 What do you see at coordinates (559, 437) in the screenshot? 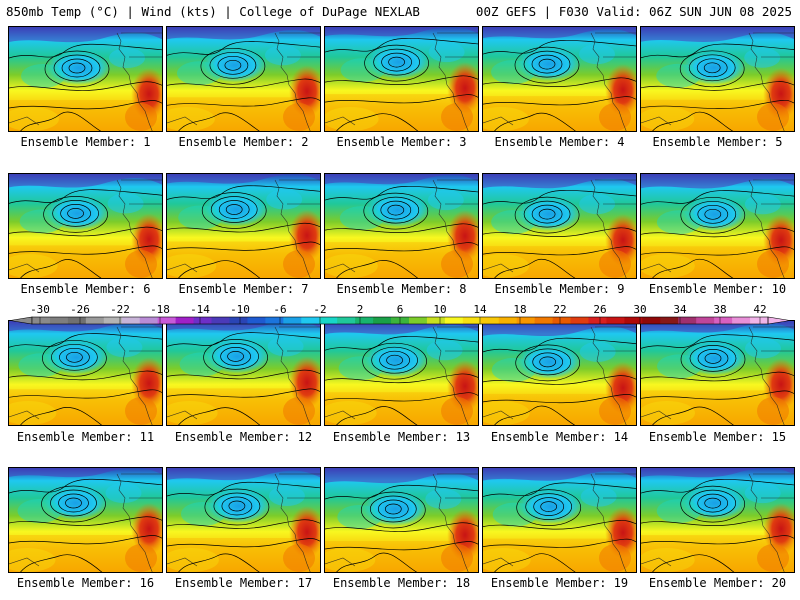
I see `ensemble-member-label: Ensemble Member: 14` at bounding box center [559, 437].